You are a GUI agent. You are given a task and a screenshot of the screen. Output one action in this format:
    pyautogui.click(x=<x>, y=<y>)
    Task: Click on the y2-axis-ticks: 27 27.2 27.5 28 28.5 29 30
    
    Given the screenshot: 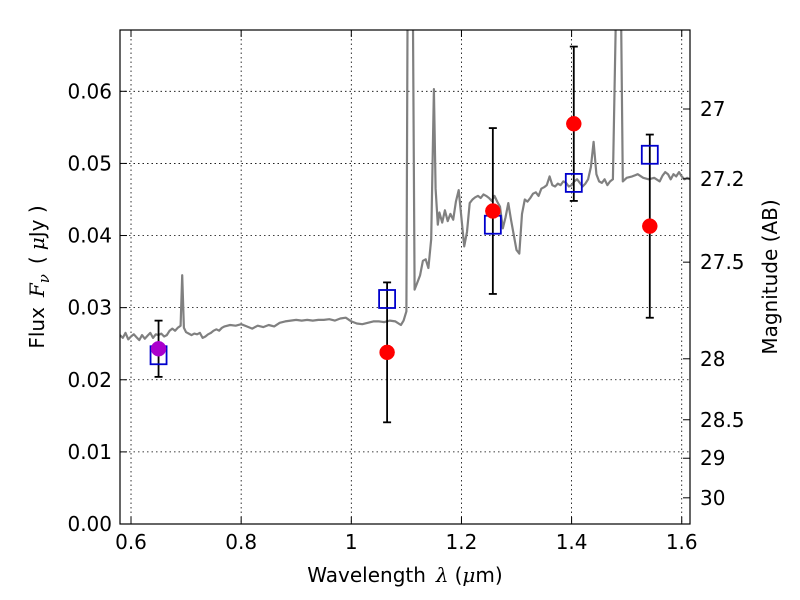 What is the action you would take?
    pyautogui.click(x=714, y=303)
    